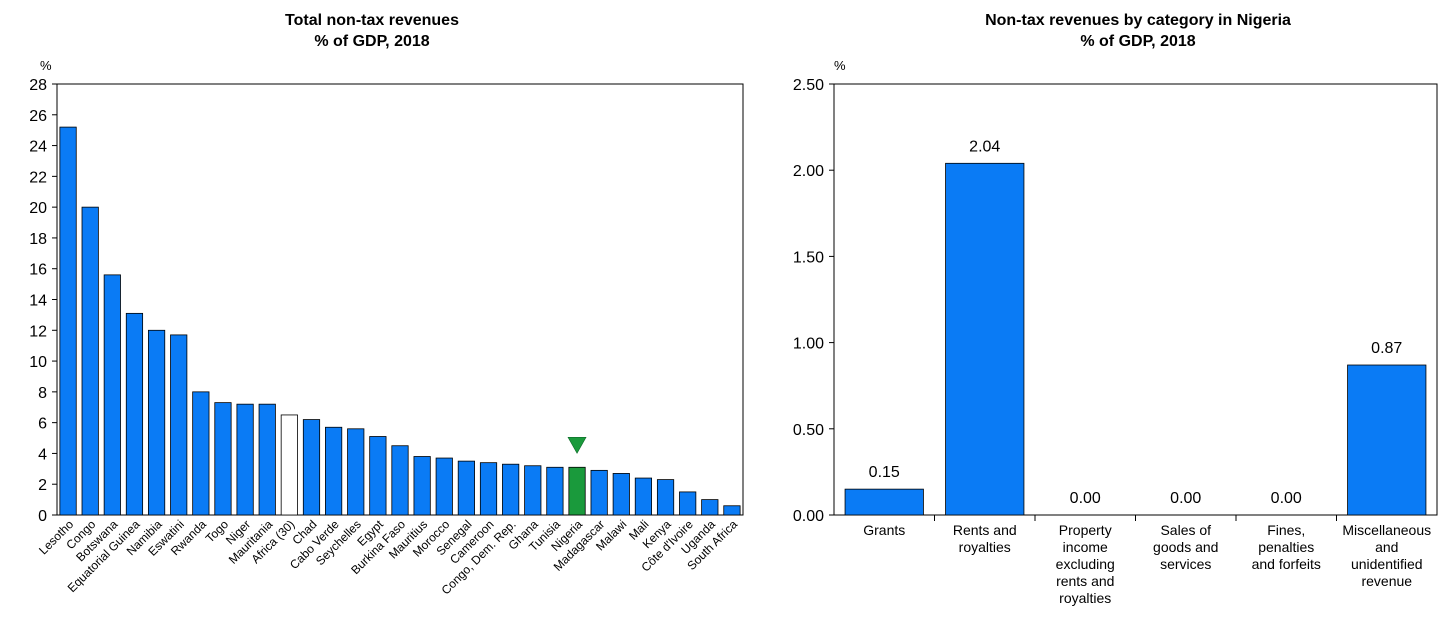 The height and width of the screenshot is (620, 1445). What do you see at coordinates (1085, 581) in the screenshot?
I see `right-x-label-property-income-excluding-rents-and-royalties: rents and` at bounding box center [1085, 581].